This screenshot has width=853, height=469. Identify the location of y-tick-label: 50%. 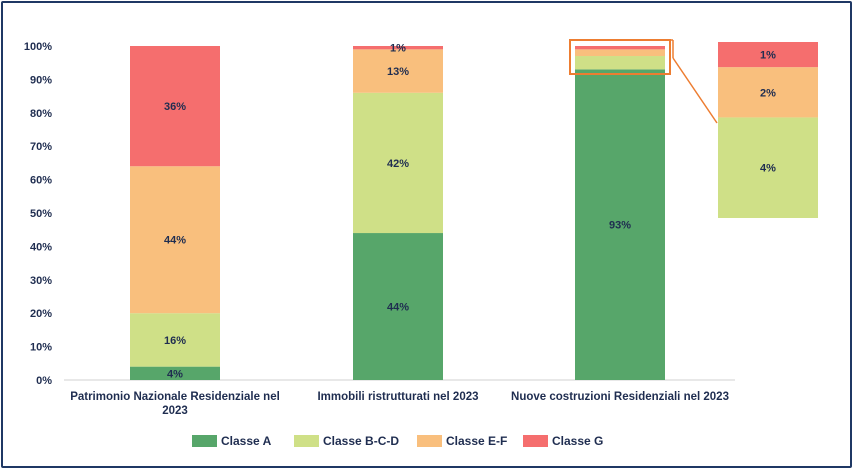
(41, 214).